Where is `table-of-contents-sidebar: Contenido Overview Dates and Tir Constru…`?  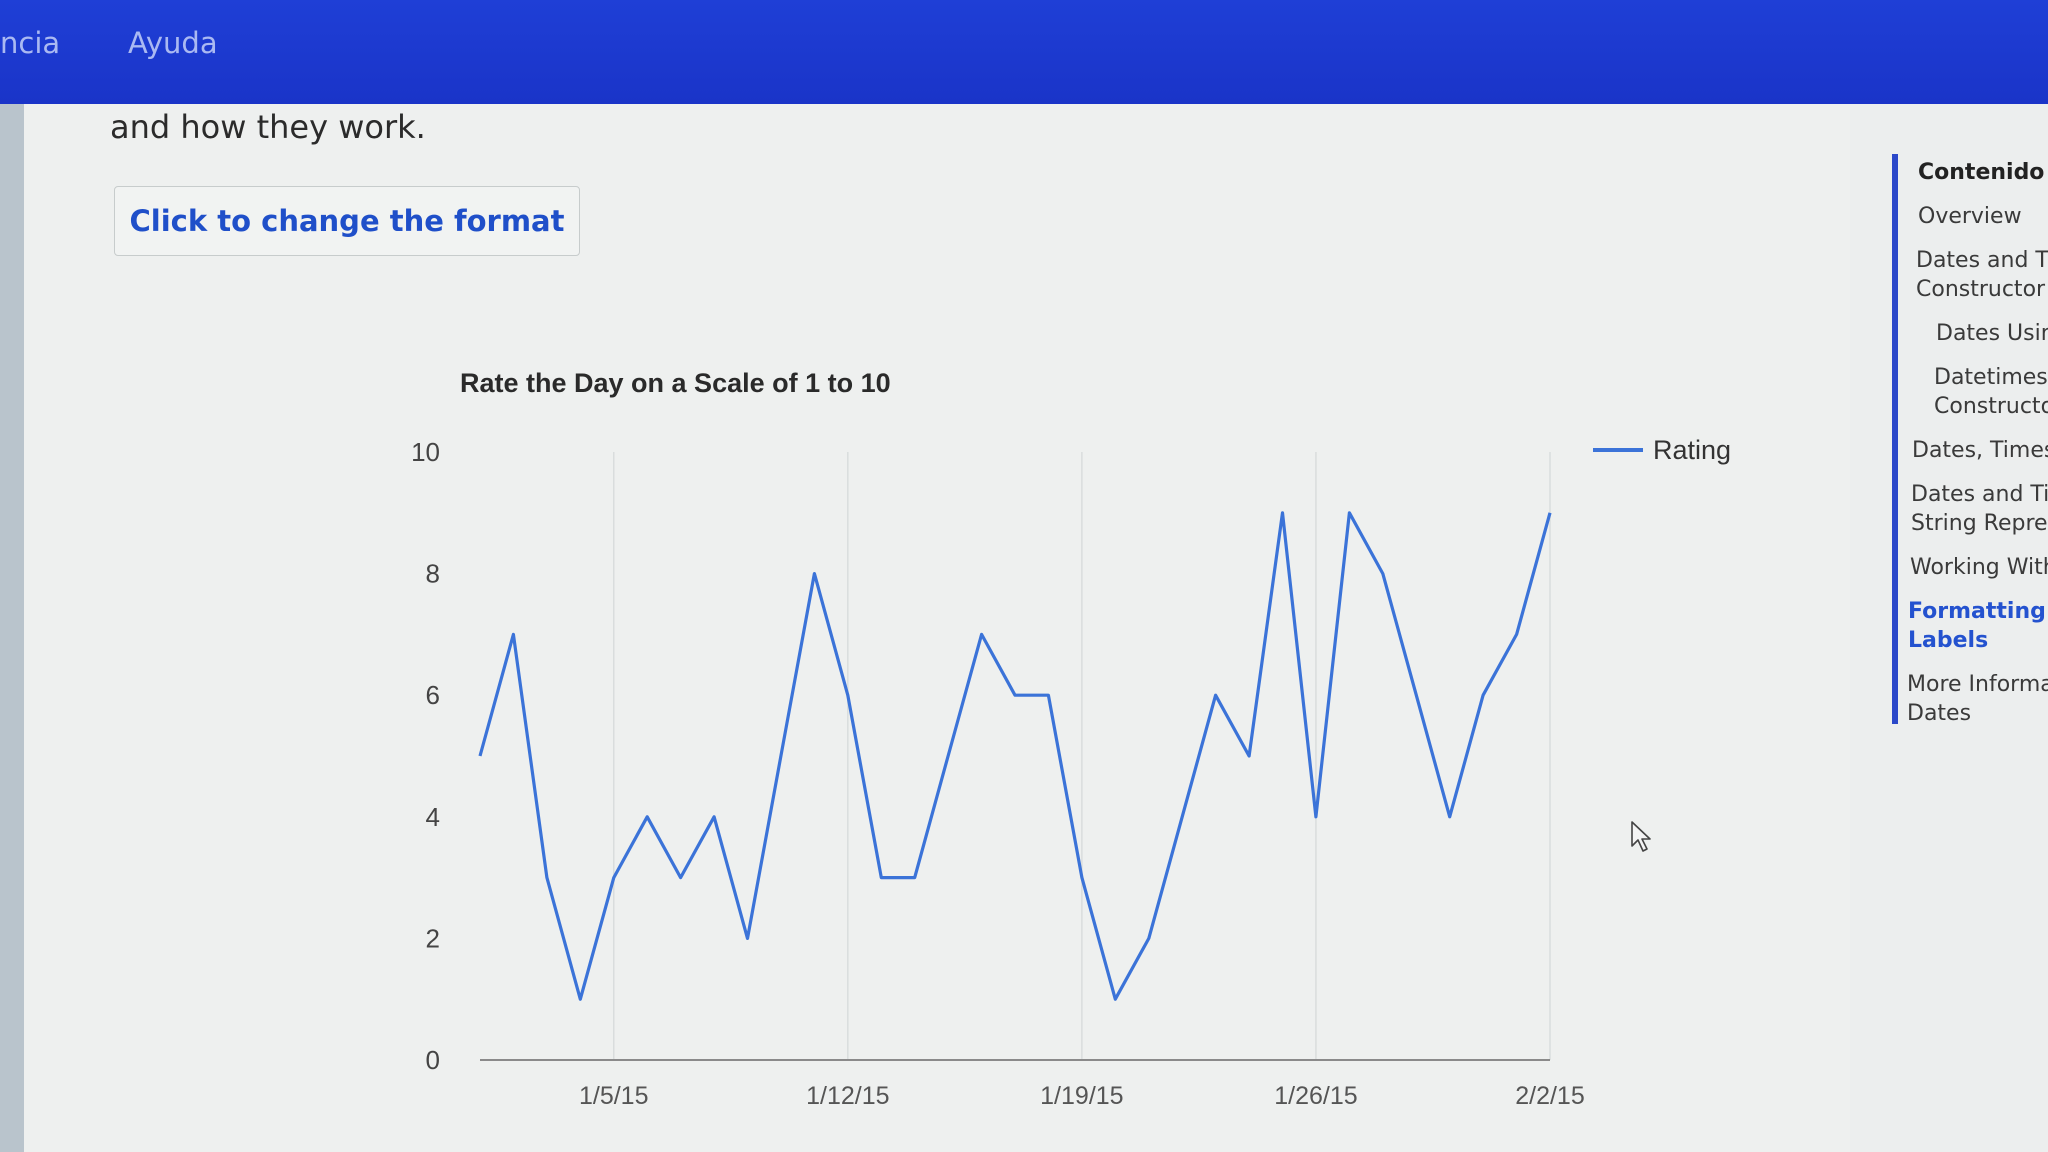 table-of-contents-sidebar: Contenido Overview Dates and Tir Constru… is located at coordinates (1949, 628).